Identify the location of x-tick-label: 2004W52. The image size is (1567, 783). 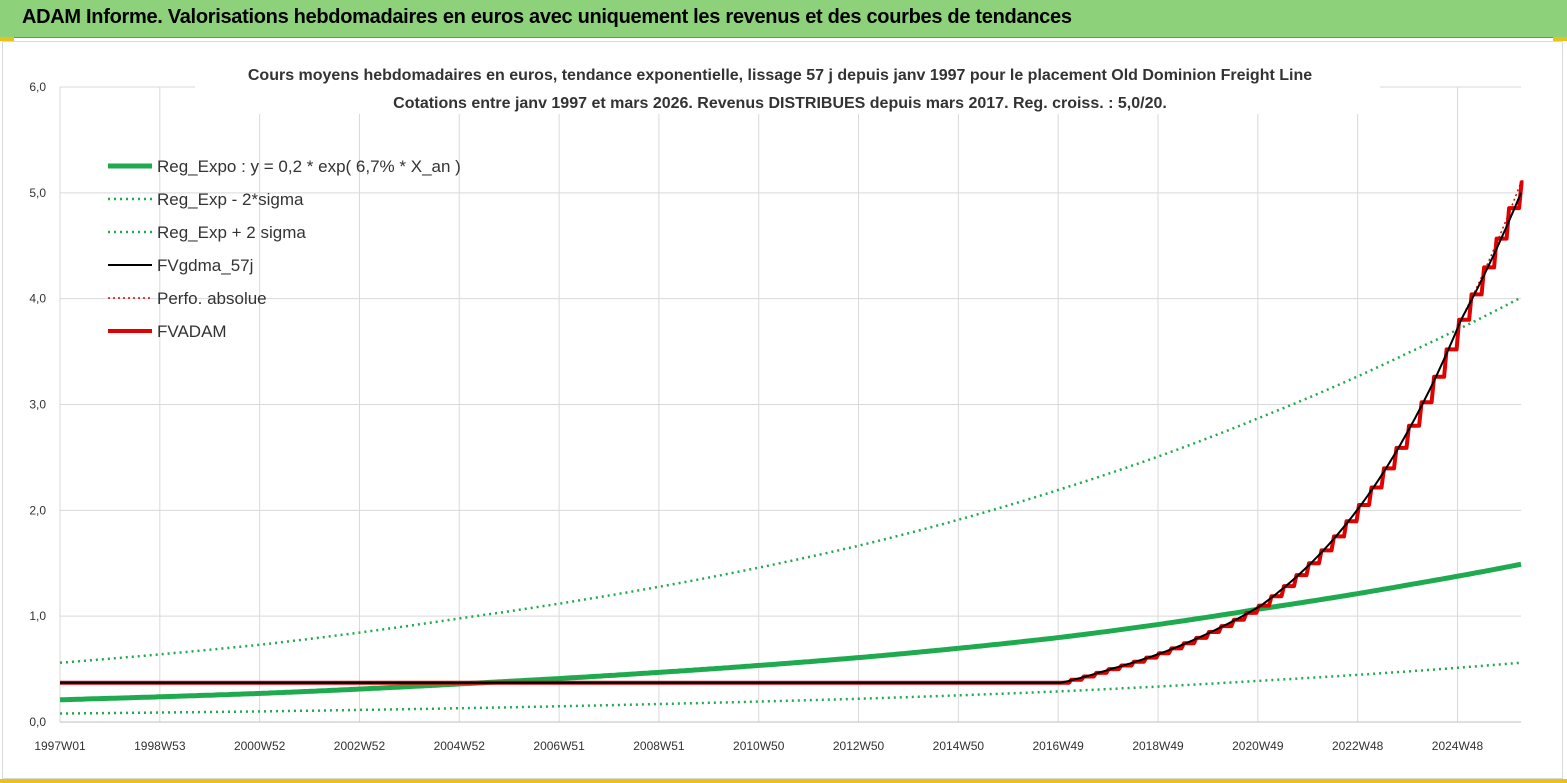
(460, 746).